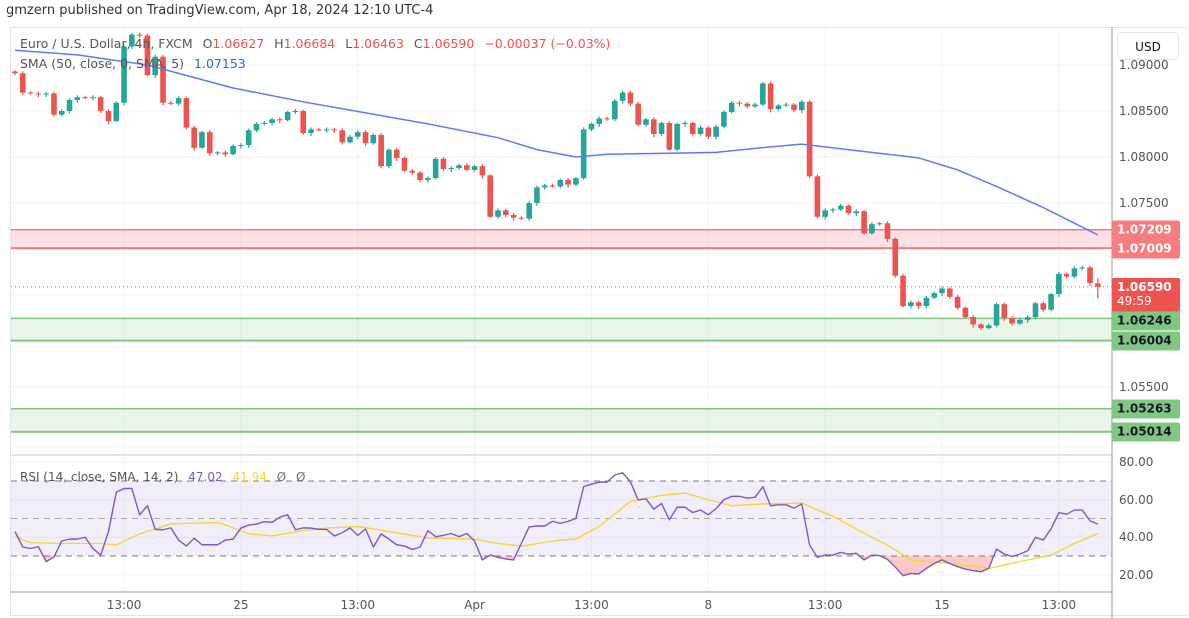 The image size is (1189, 618). What do you see at coordinates (1136, 574) in the screenshot?
I see `rsi-axis-label: 20.00` at bounding box center [1136, 574].